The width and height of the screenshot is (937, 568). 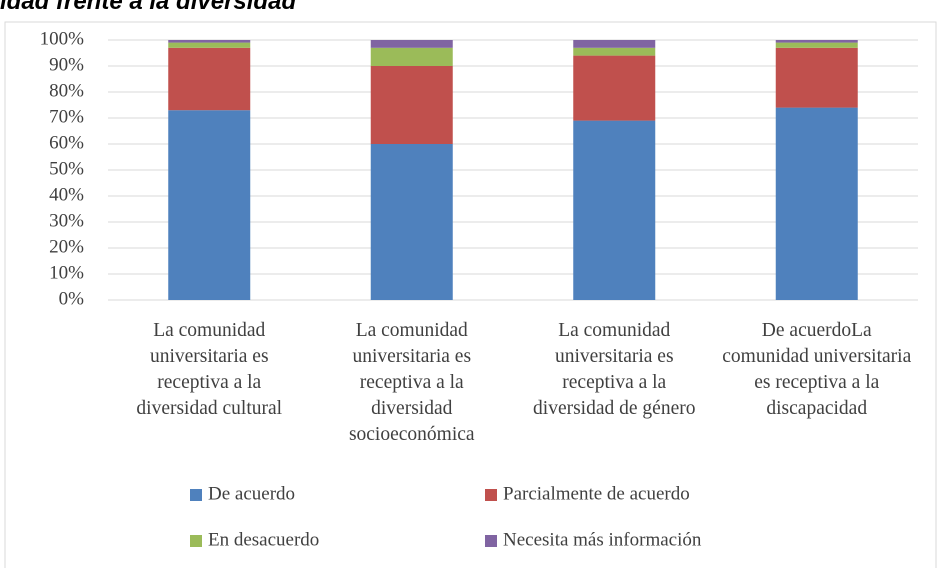 I want to click on y-tick-label: 10%, so click(x=66, y=272).